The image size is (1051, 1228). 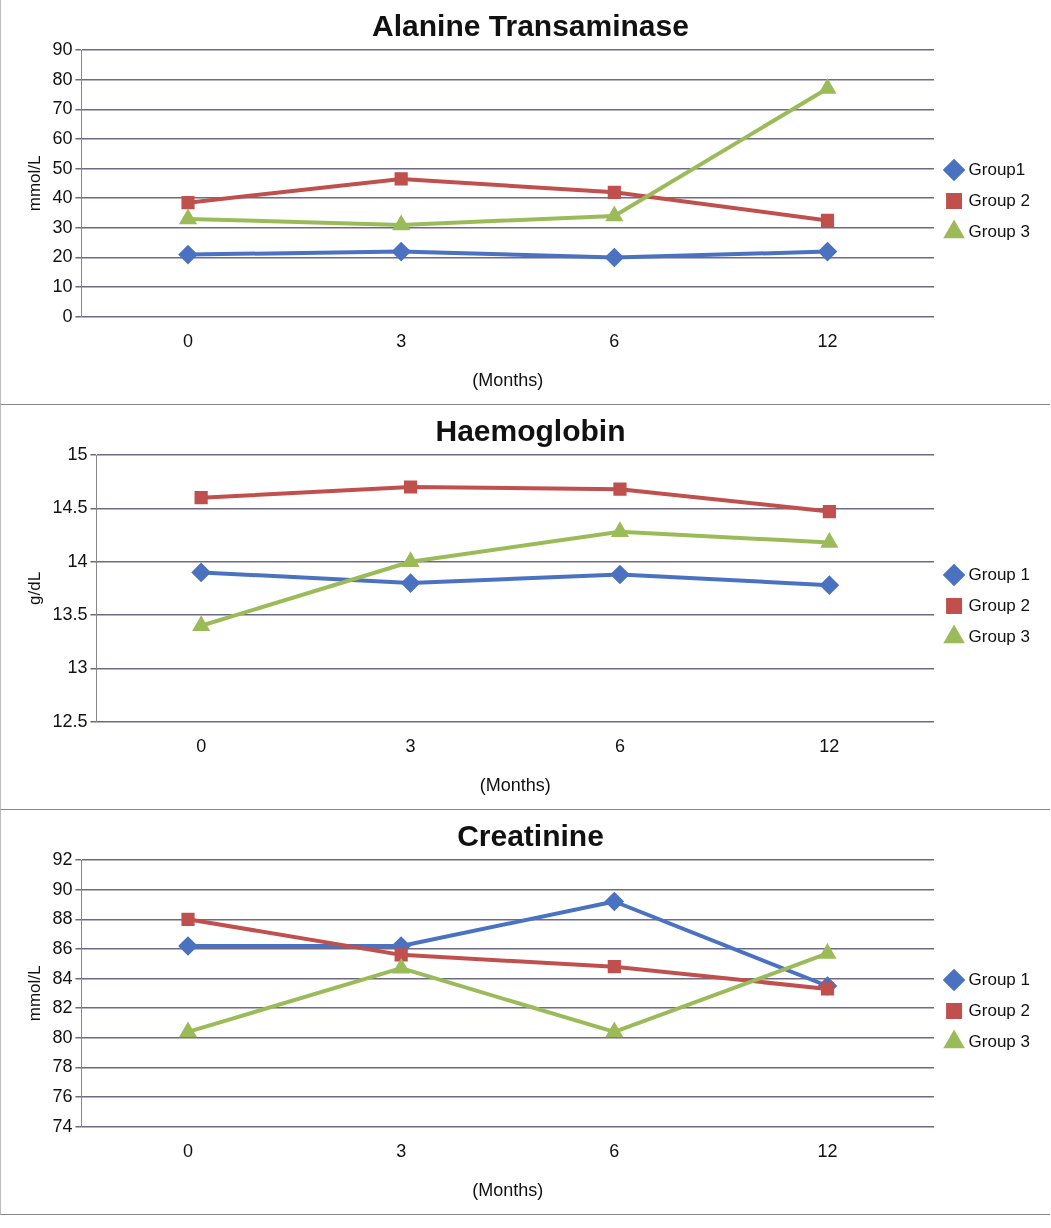 What do you see at coordinates (530, 26) in the screenshot?
I see `chart-title: Alanine Transaminase` at bounding box center [530, 26].